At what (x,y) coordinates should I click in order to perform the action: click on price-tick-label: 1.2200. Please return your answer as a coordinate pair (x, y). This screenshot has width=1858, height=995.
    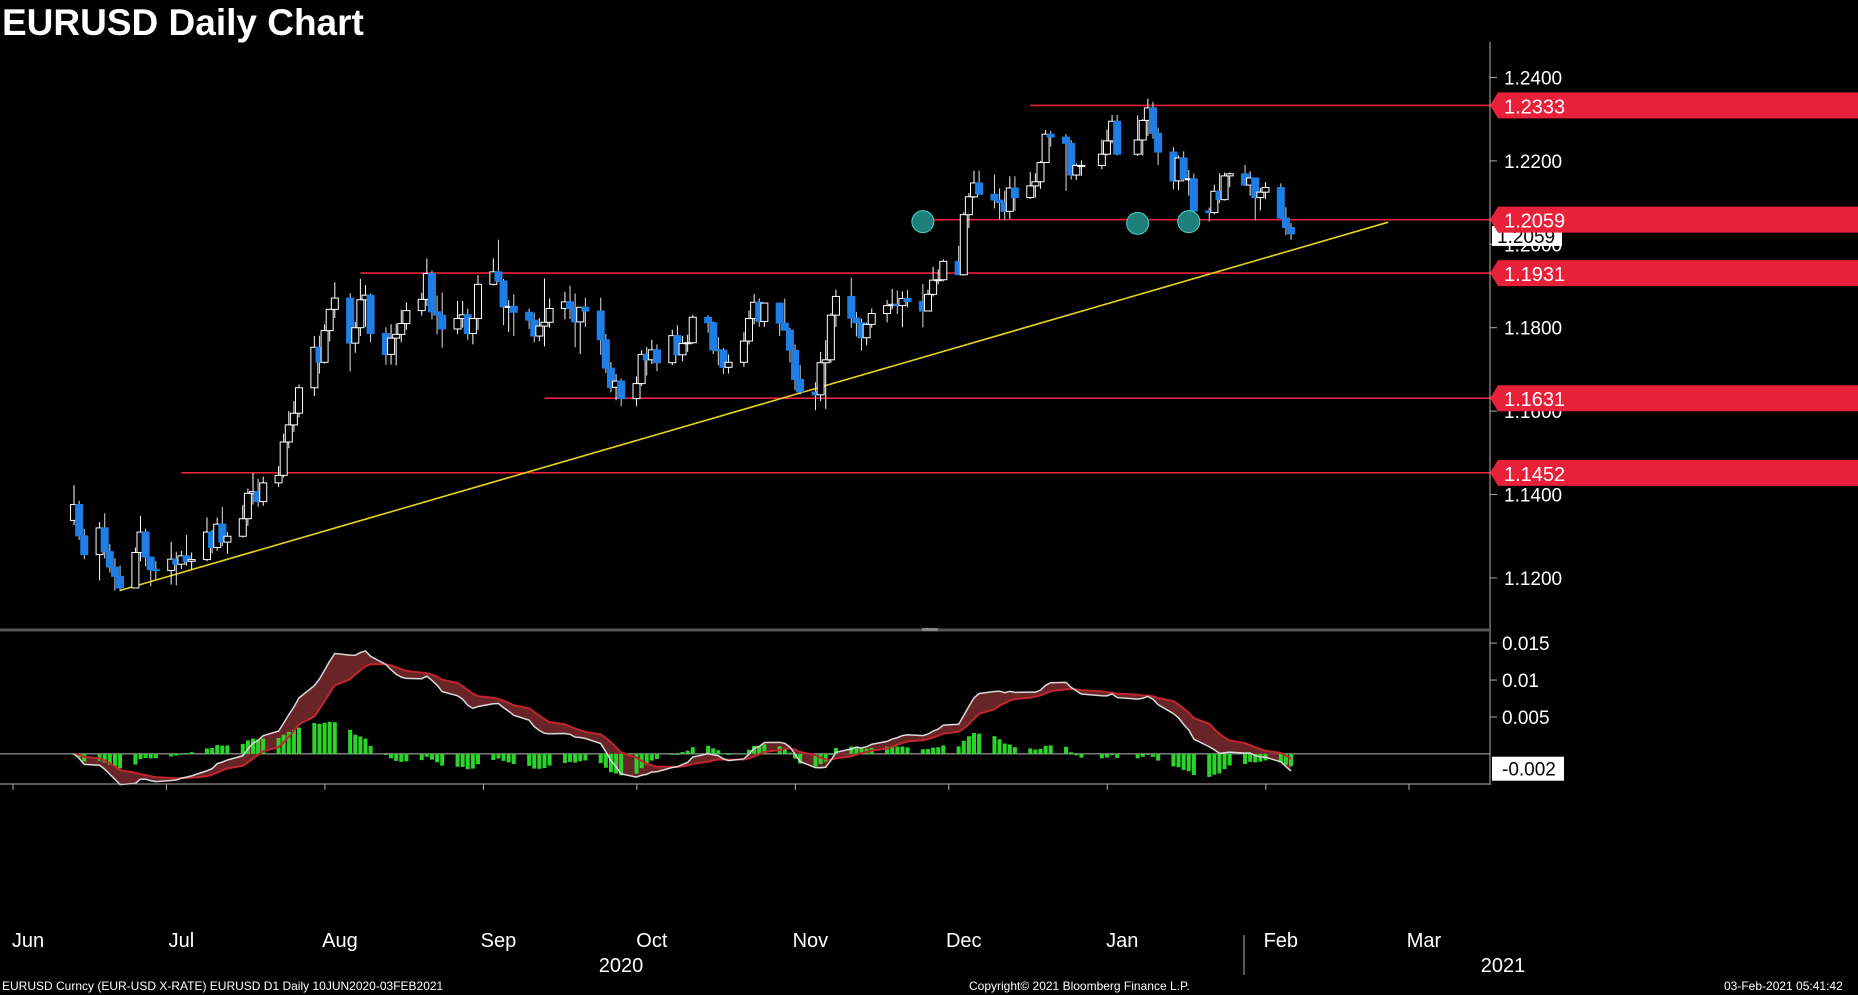
    Looking at the image, I should click on (1533, 162).